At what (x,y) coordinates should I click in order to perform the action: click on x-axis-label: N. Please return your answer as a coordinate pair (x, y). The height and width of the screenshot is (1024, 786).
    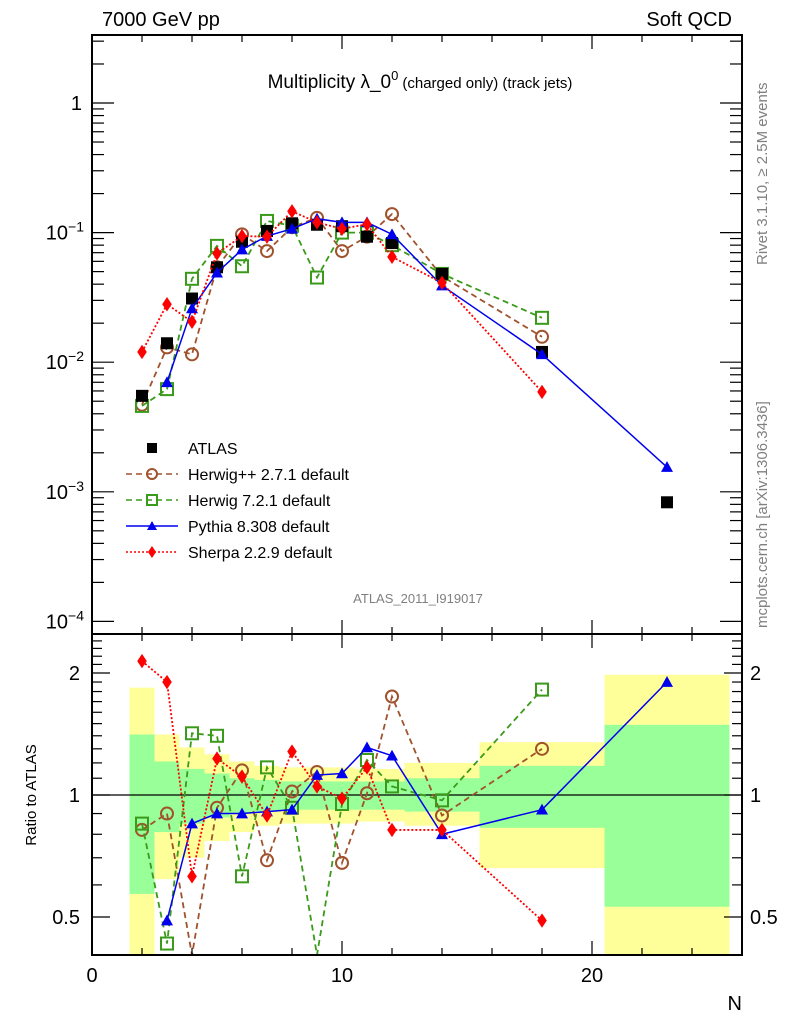
    Looking at the image, I should click on (735, 1004).